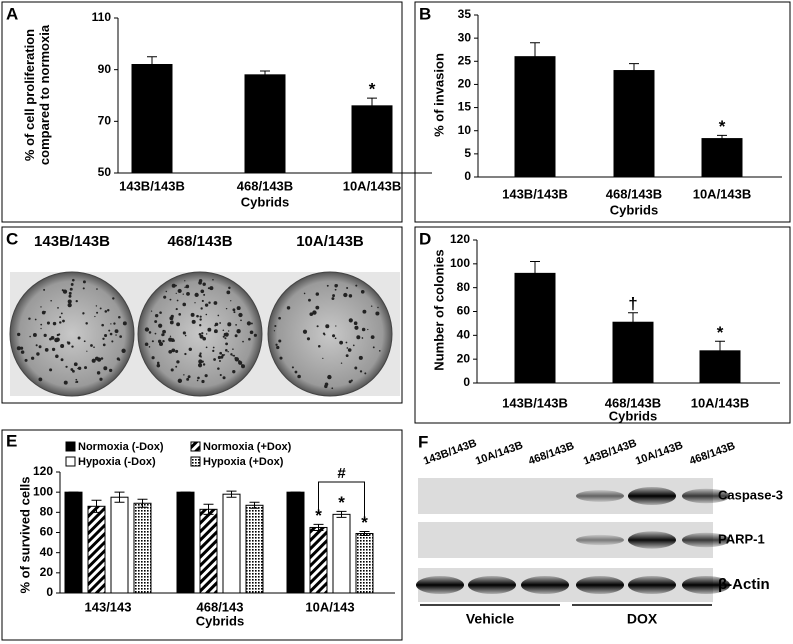  What do you see at coordinates (465, 84) in the screenshot?
I see `y-tick-label: 20` at bounding box center [465, 84].